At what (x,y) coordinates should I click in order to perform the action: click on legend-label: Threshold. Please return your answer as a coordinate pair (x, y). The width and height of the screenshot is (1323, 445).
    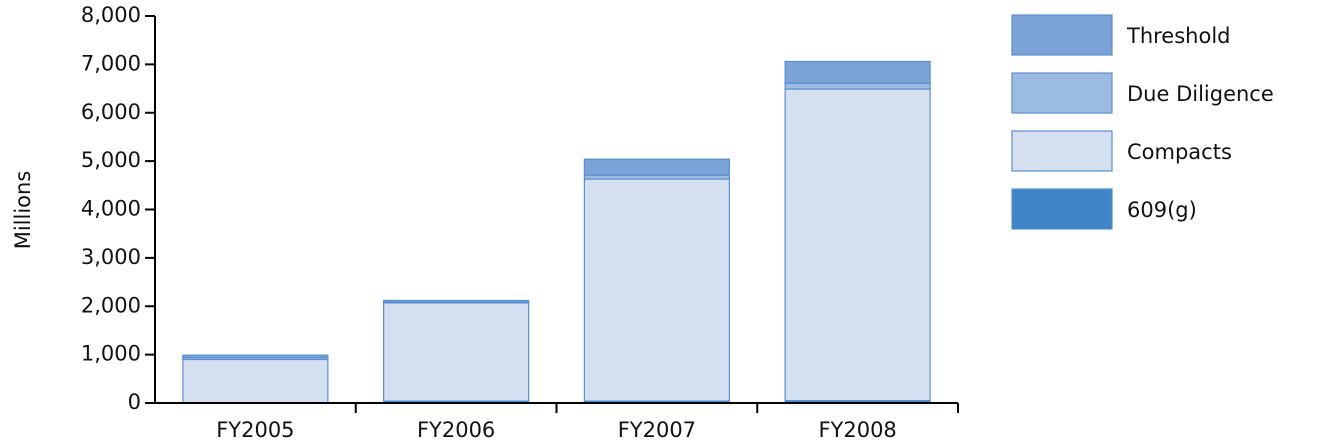
    Looking at the image, I should click on (1178, 36).